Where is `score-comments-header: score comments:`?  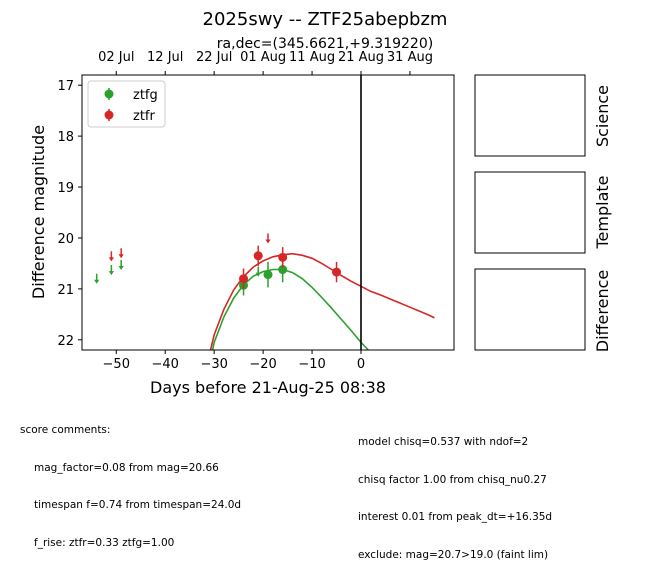 score-comments-header: score comments: is located at coordinates (65, 430).